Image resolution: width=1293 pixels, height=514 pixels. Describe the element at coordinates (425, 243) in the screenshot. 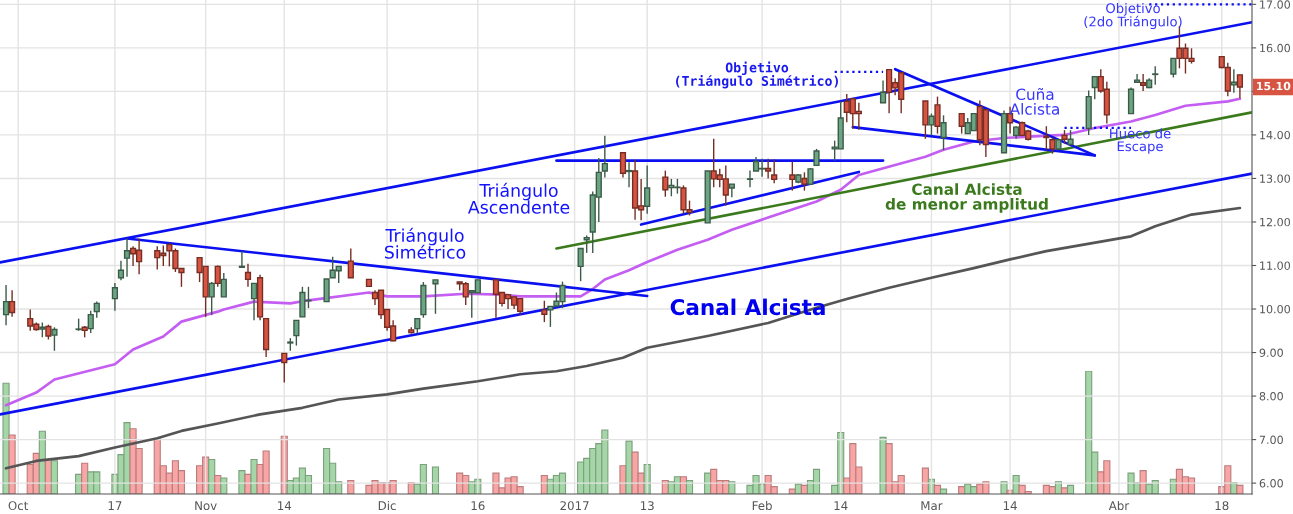

I see `annotation: Triángulo Simétrico` at that location.